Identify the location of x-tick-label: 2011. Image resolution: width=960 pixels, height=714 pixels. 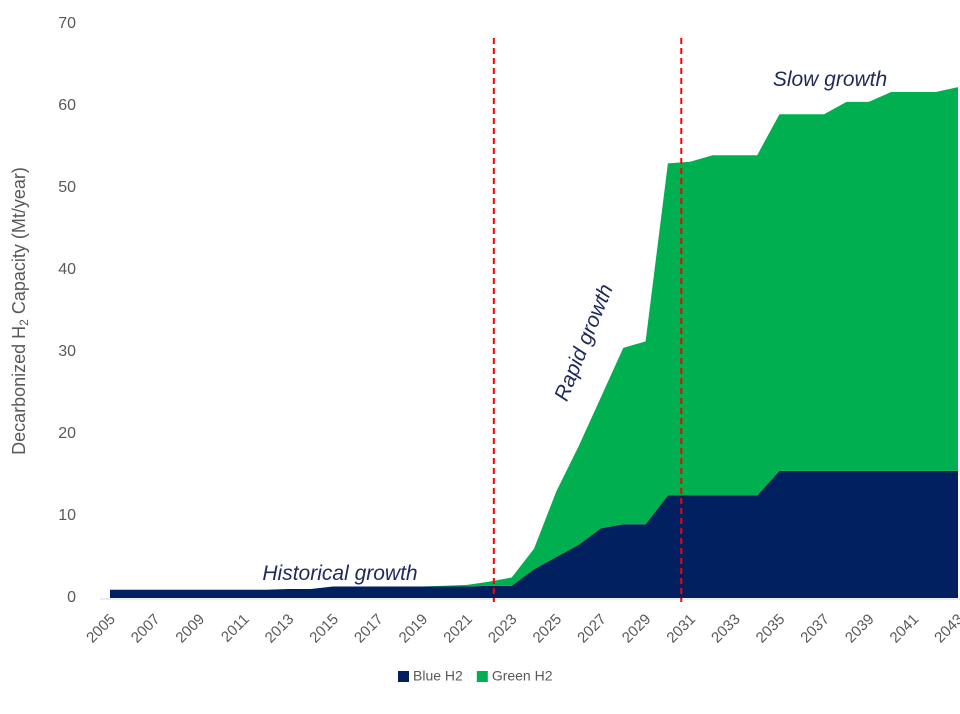
(235, 628).